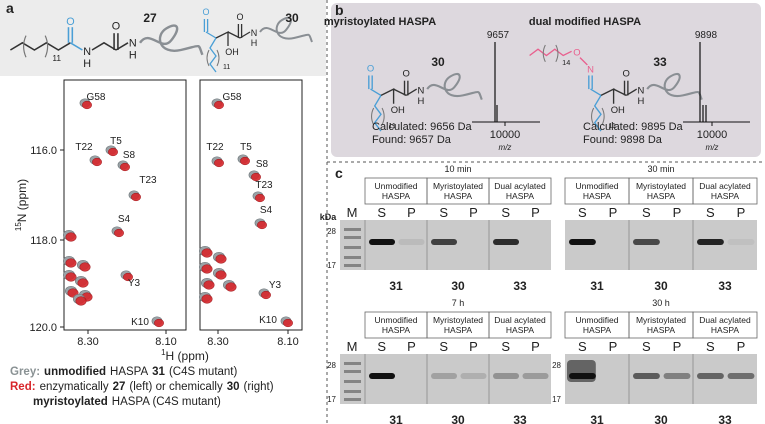 The height and width of the screenshot is (424, 765). Describe the element at coordinates (268, 320) in the screenshot. I see `peak-label: K10` at that location.